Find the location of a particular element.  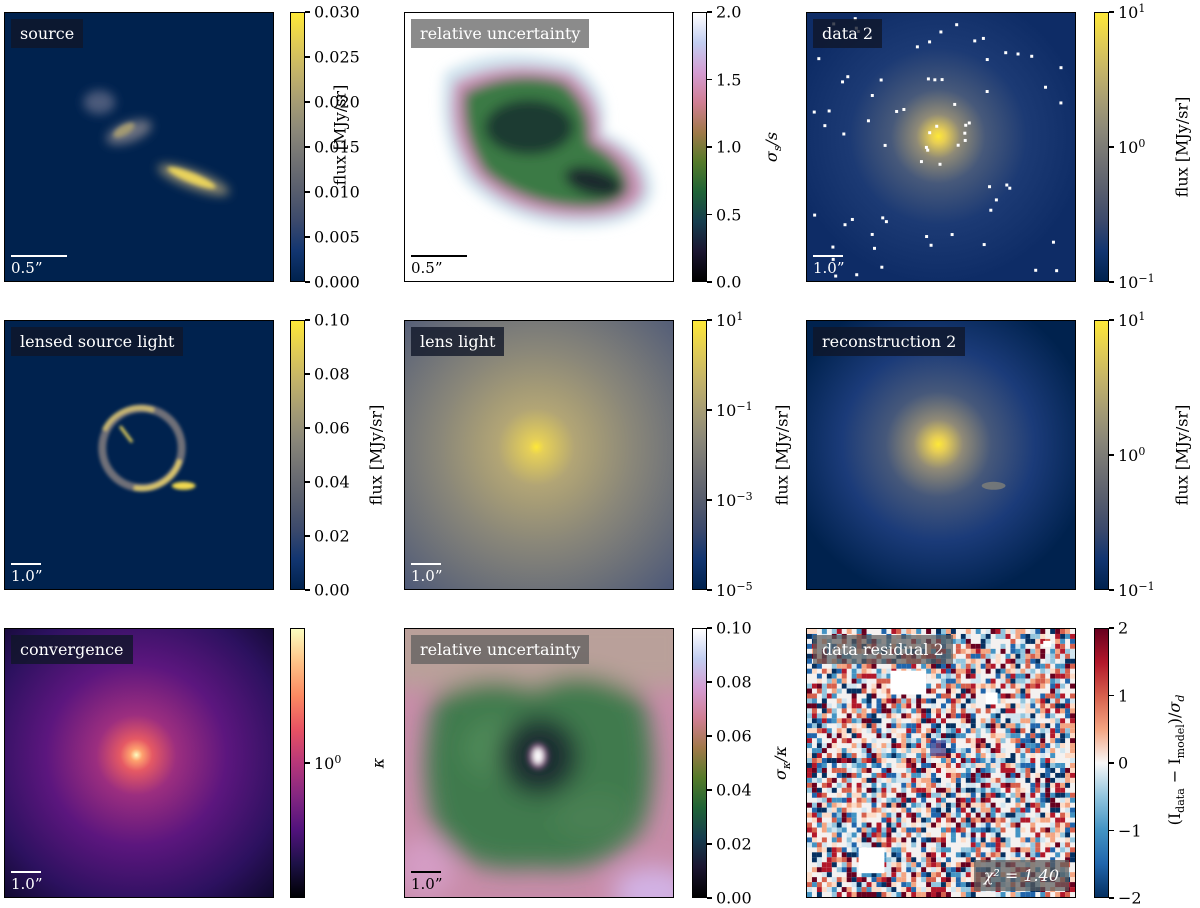

residual-image is located at coordinates (941, 763).